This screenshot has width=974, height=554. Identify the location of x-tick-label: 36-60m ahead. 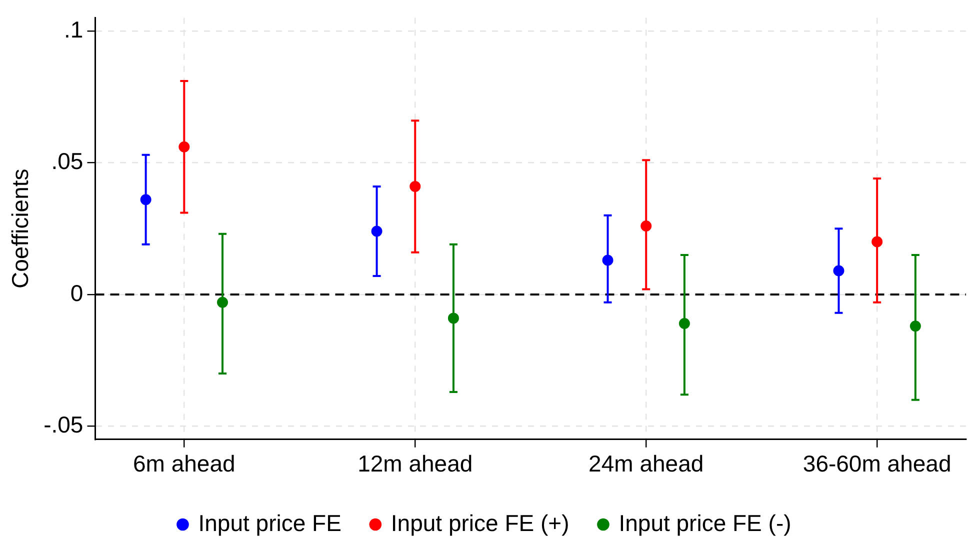
(877, 463).